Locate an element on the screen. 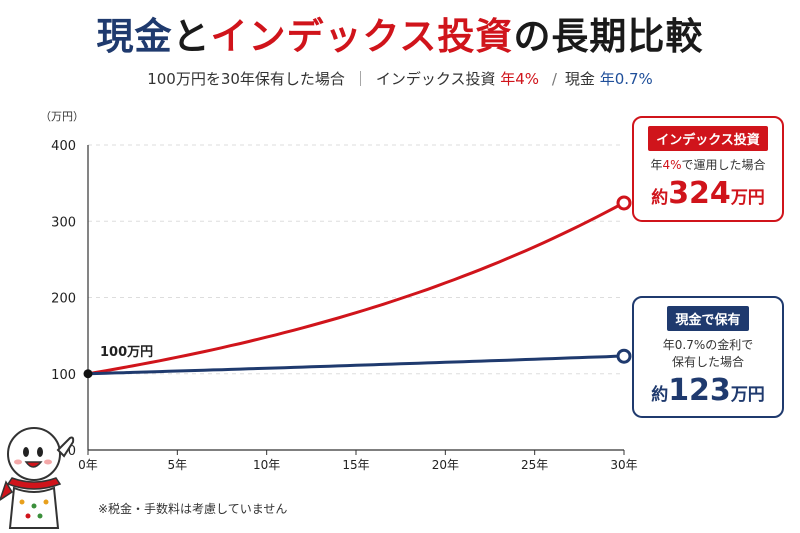 This screenshot has height=533, width=800. cash-callout-tag: 現金で保有 is located at coordinates (708, 318).